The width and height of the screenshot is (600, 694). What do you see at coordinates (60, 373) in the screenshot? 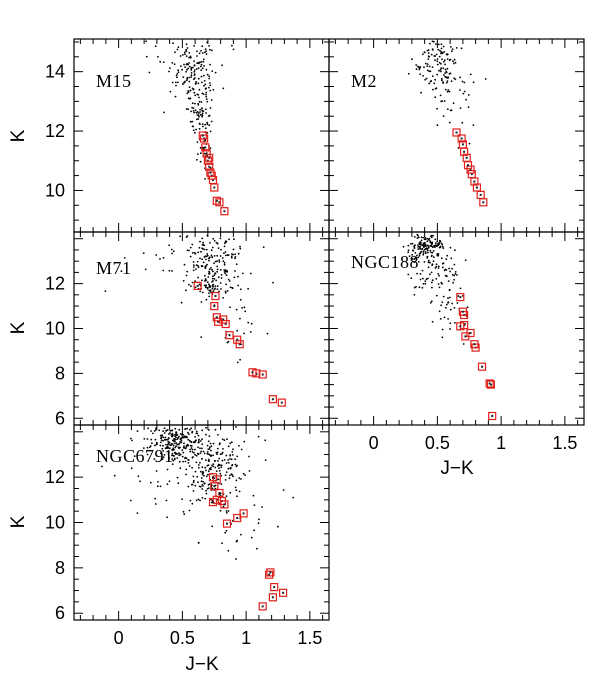
I see `y-tick-label: 8` at bounding box center [60, 373].